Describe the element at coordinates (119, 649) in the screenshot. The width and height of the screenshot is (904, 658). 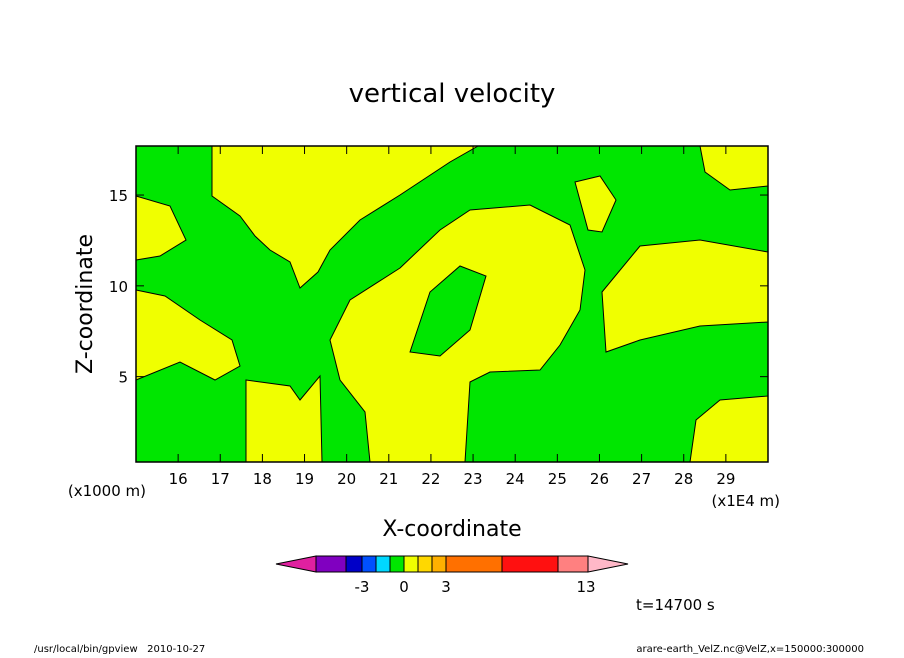
I see `footer-left: /usr/local/bin/gpview 2010-10-27` at that location.